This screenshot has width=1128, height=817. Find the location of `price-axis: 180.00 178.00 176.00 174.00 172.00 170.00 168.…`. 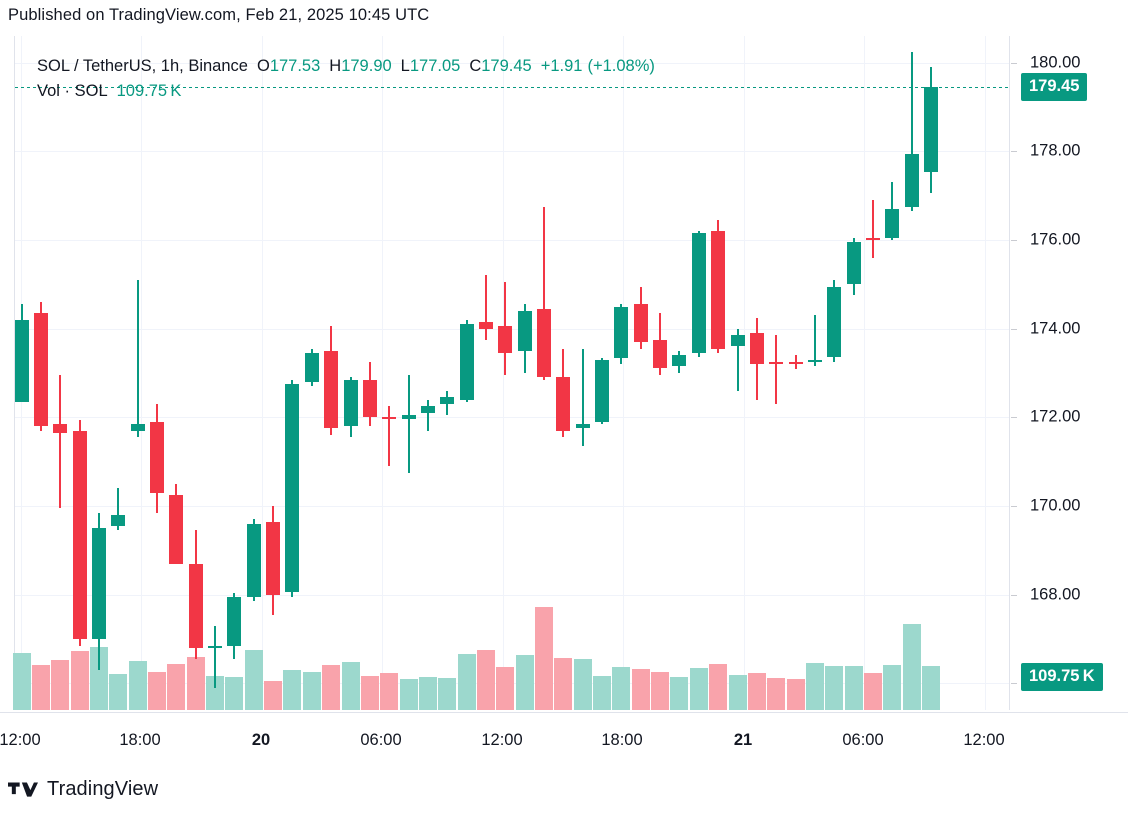

price-axis: 180.00 178.00 176.00 174.00 172.00 170.00 168.… is located at coordinates (1069, 373).